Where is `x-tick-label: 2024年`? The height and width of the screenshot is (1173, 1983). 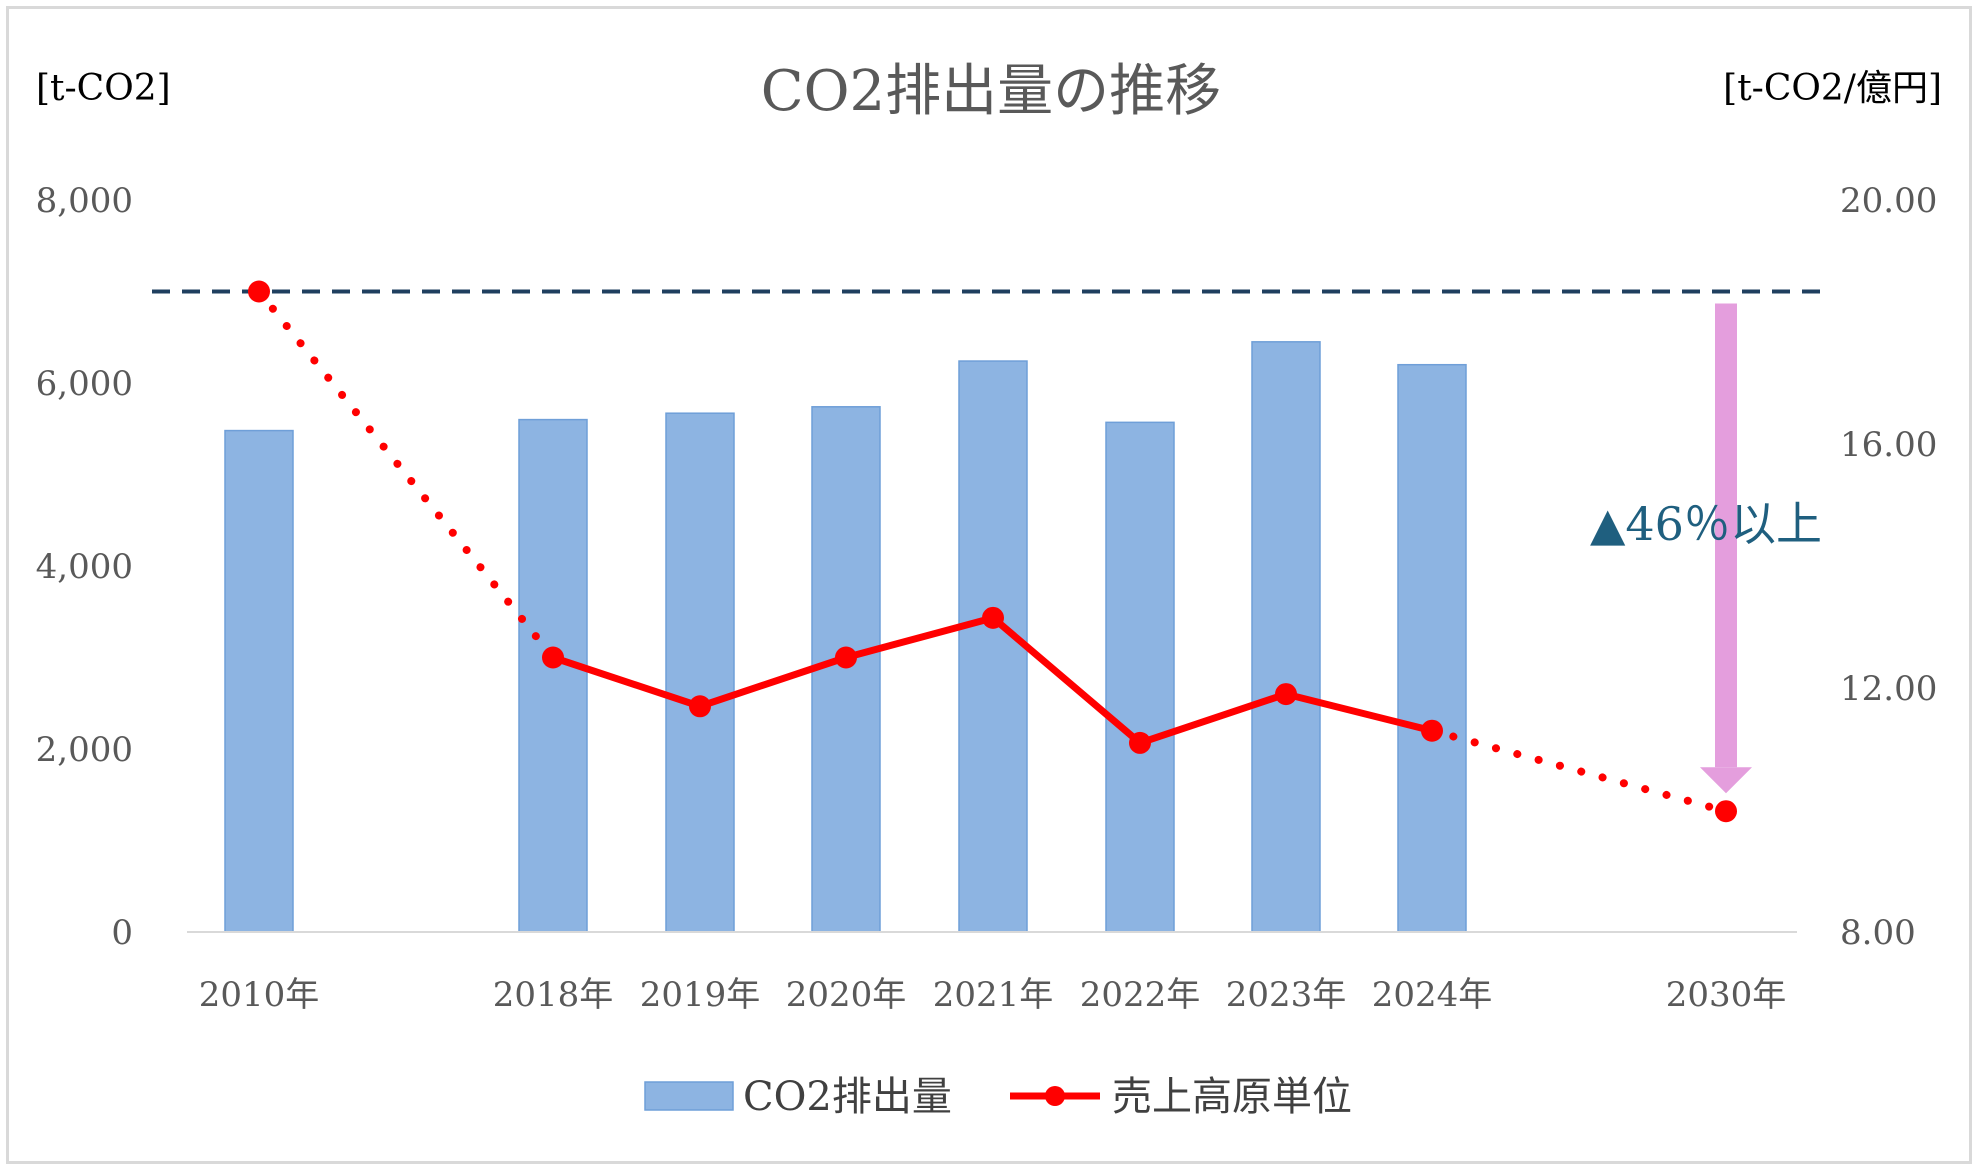
x-tick-label: 2024年 is located at coordinates (1432, 995).